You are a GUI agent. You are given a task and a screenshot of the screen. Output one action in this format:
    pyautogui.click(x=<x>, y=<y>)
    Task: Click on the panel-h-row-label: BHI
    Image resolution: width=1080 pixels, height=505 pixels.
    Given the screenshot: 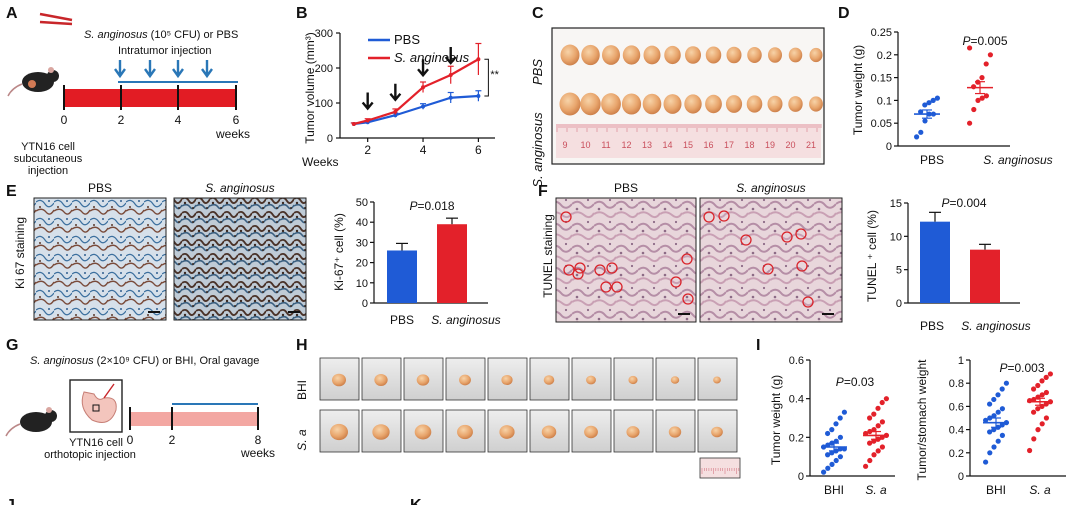 What is the action you would take?
    pyautogui.click(x=302, y=390)
    